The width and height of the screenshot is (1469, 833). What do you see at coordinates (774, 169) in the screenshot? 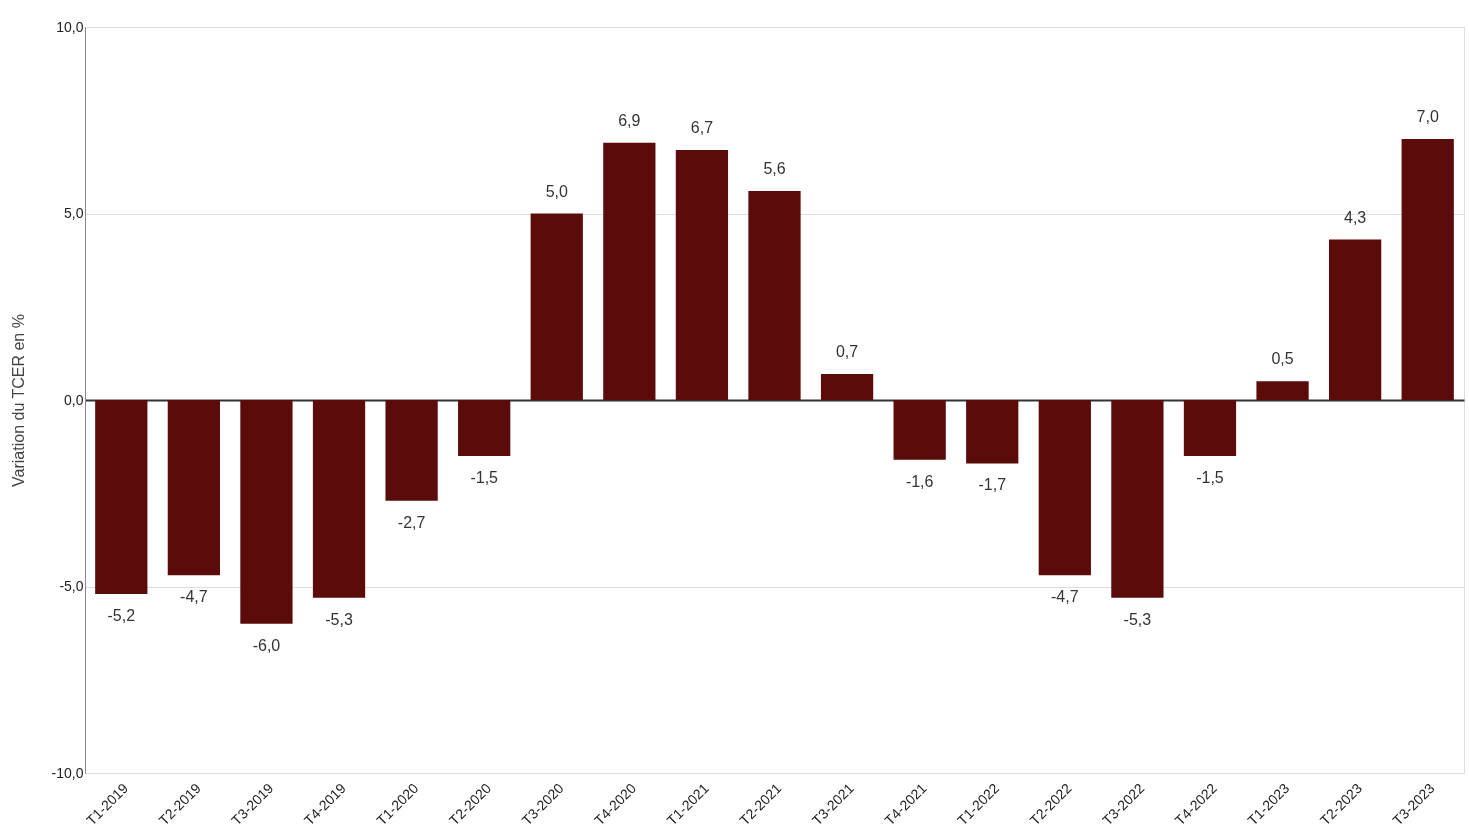
I see `data-label: 5,6` at bounding box center [774, 169].